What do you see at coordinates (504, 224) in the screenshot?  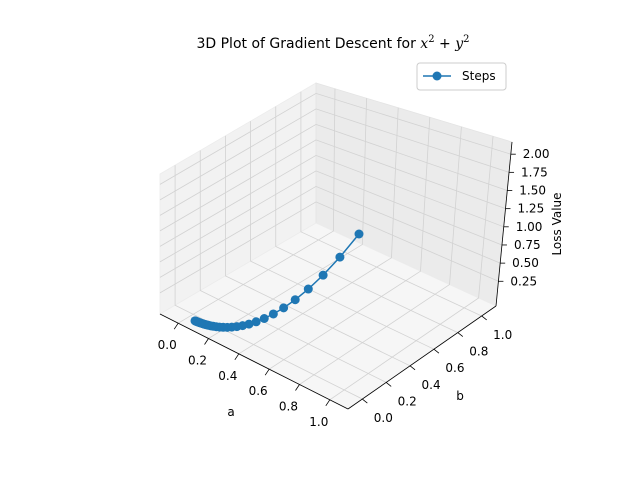 I see `loss-axis-line` at bounding box center [504, 224].